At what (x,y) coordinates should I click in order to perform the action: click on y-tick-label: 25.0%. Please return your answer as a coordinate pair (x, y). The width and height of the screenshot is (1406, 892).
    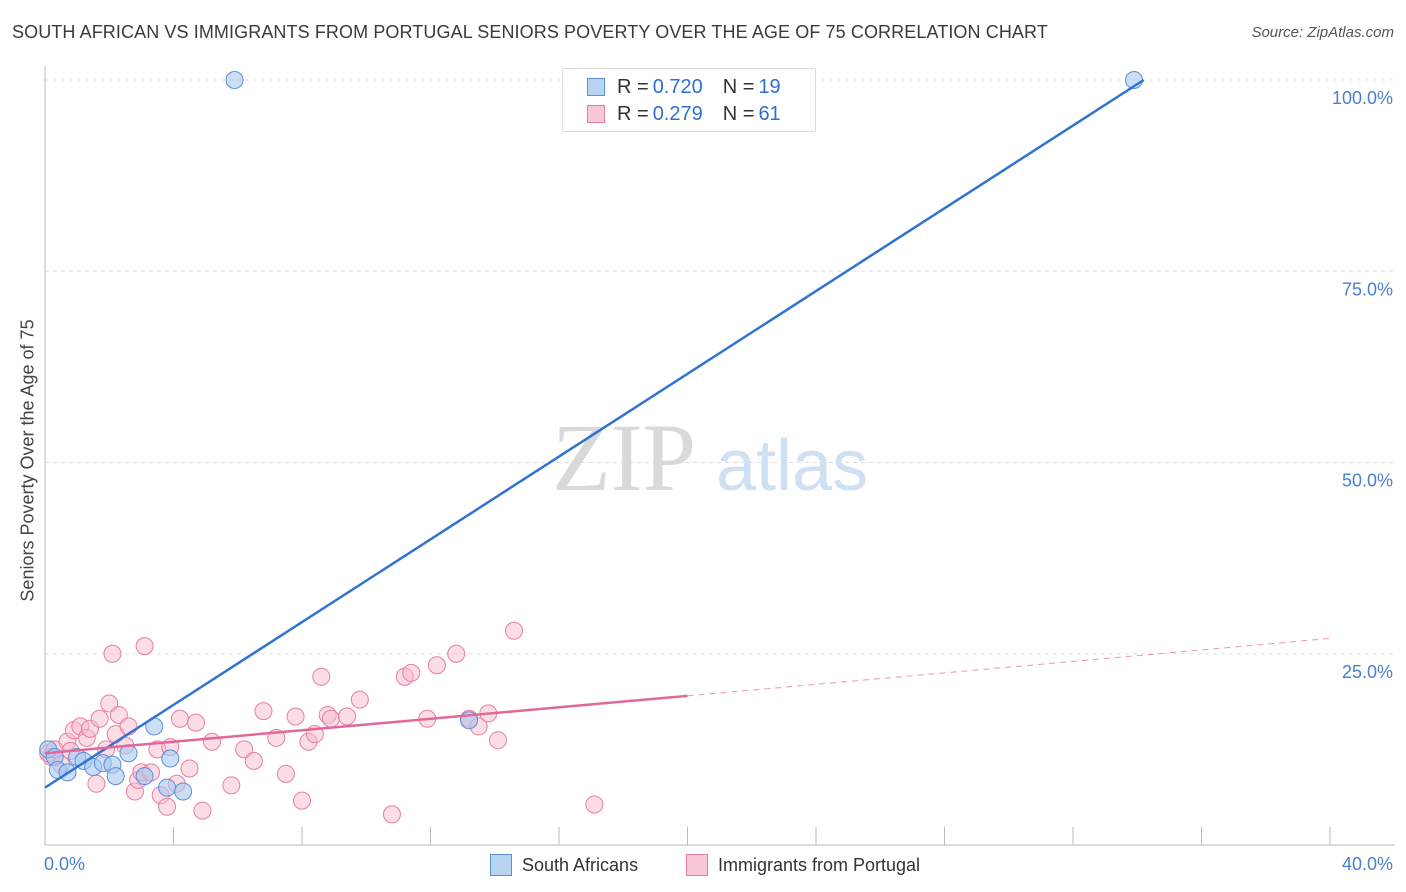
    Looking at the image, I should click on (1367, 672).